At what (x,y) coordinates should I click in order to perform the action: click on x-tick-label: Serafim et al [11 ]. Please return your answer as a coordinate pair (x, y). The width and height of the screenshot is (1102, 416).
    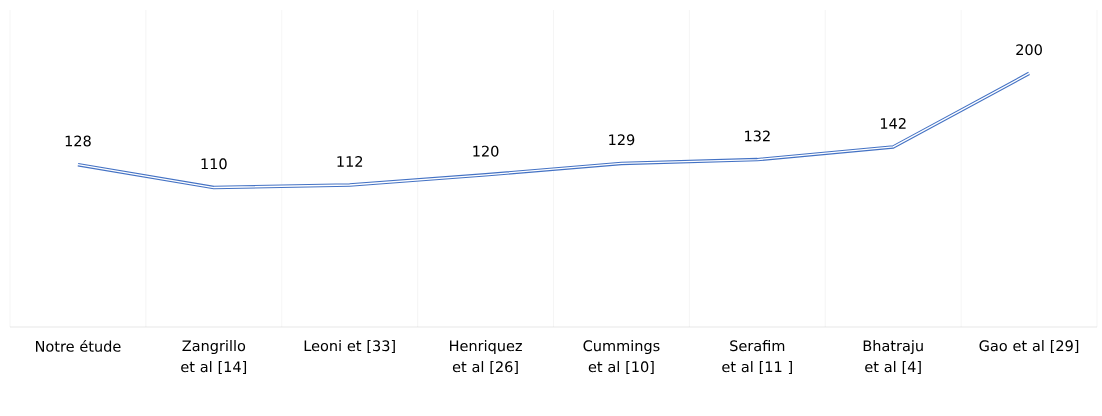
    Looking at the image, I should click on (757, 357).